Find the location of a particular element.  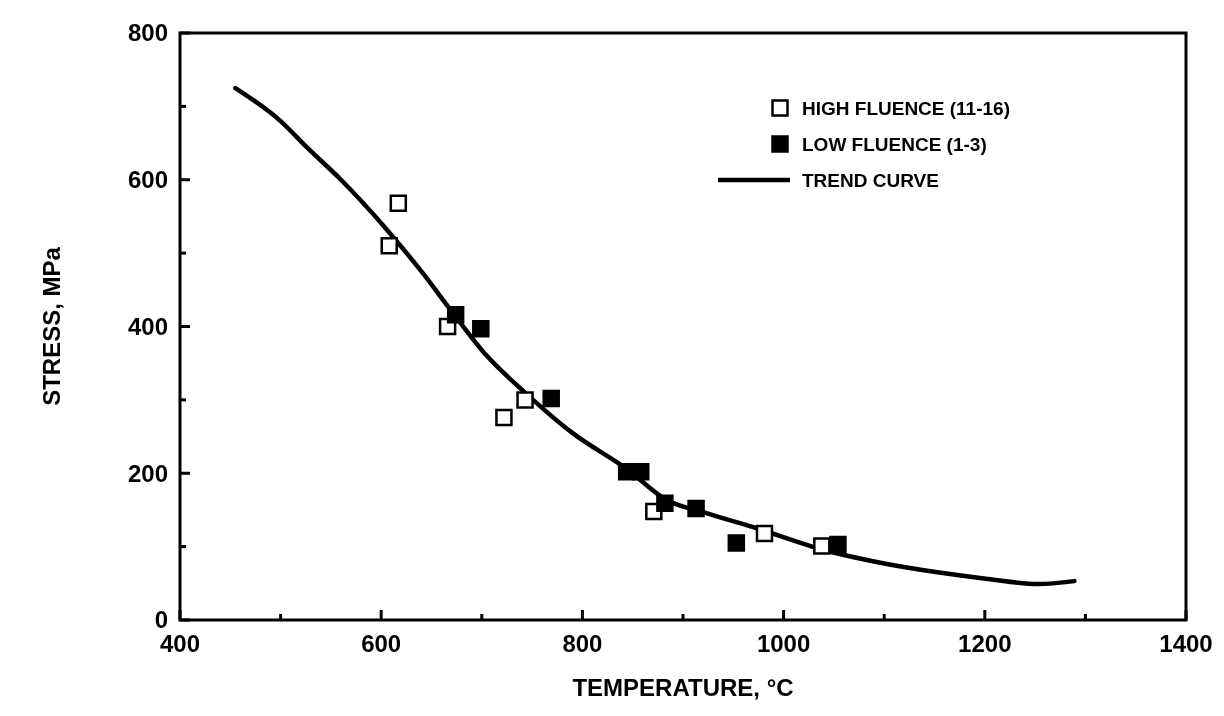

x-tick-label: 1400 is located at coordinates (1186, 643).